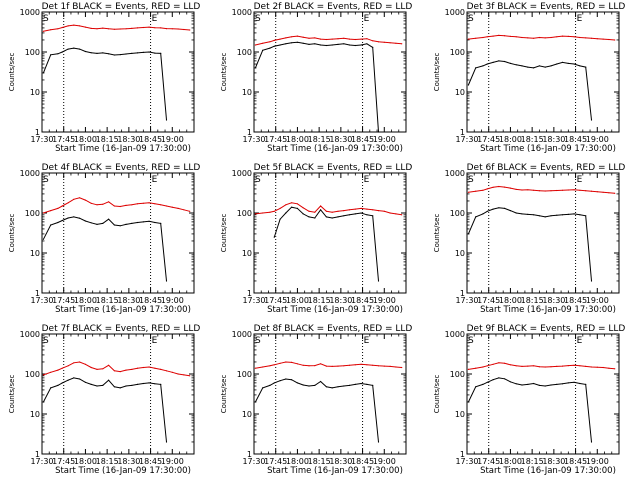 The width and height of the screenshot is (640, 480). Describe the element at coordinates (41, 139) in the screenshot. I see `x-tick-label: 17:30` at that location.